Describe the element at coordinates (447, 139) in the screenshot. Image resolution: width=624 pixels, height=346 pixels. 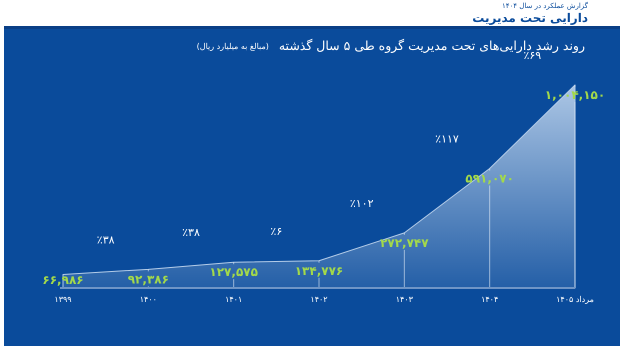
I see `annotation: ٪۱۱۷` at that location.